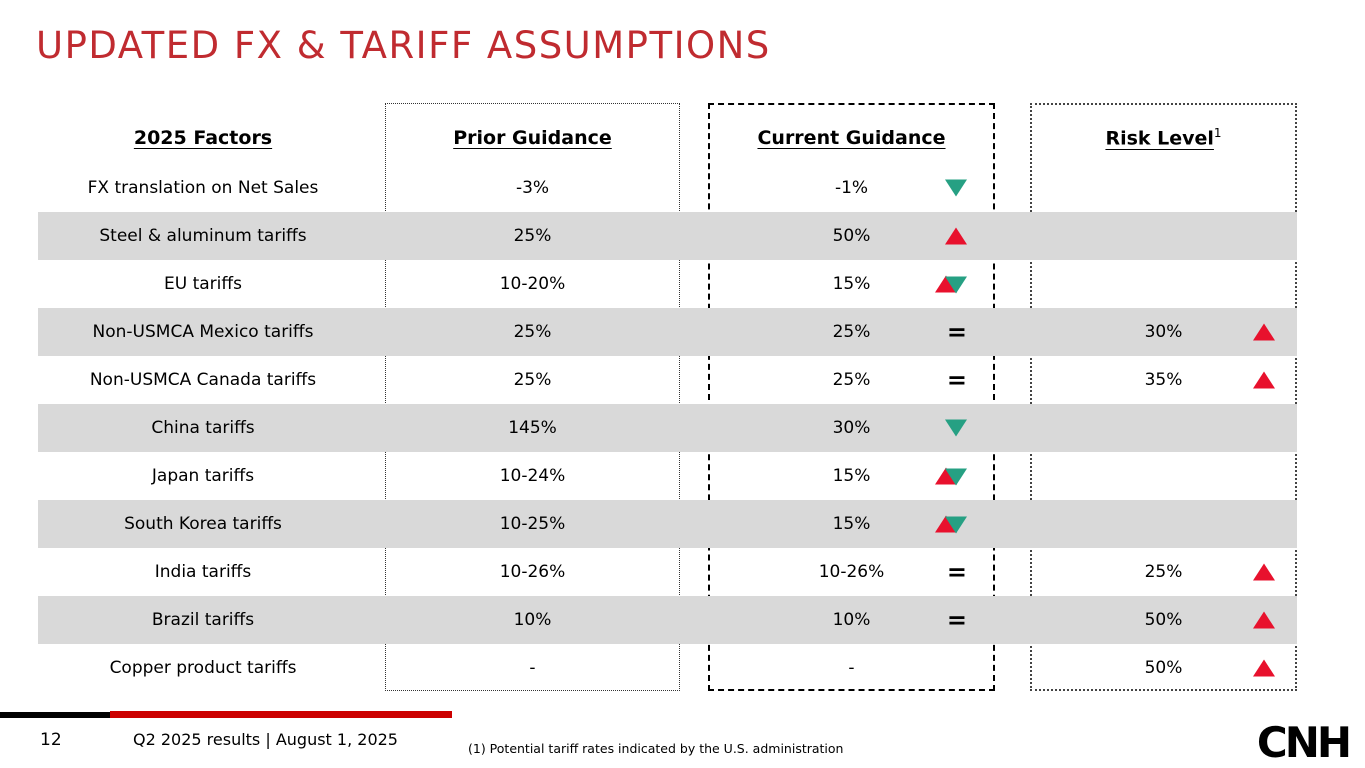  I want to click on prior-cell: 10-24%, so click(532, 476).